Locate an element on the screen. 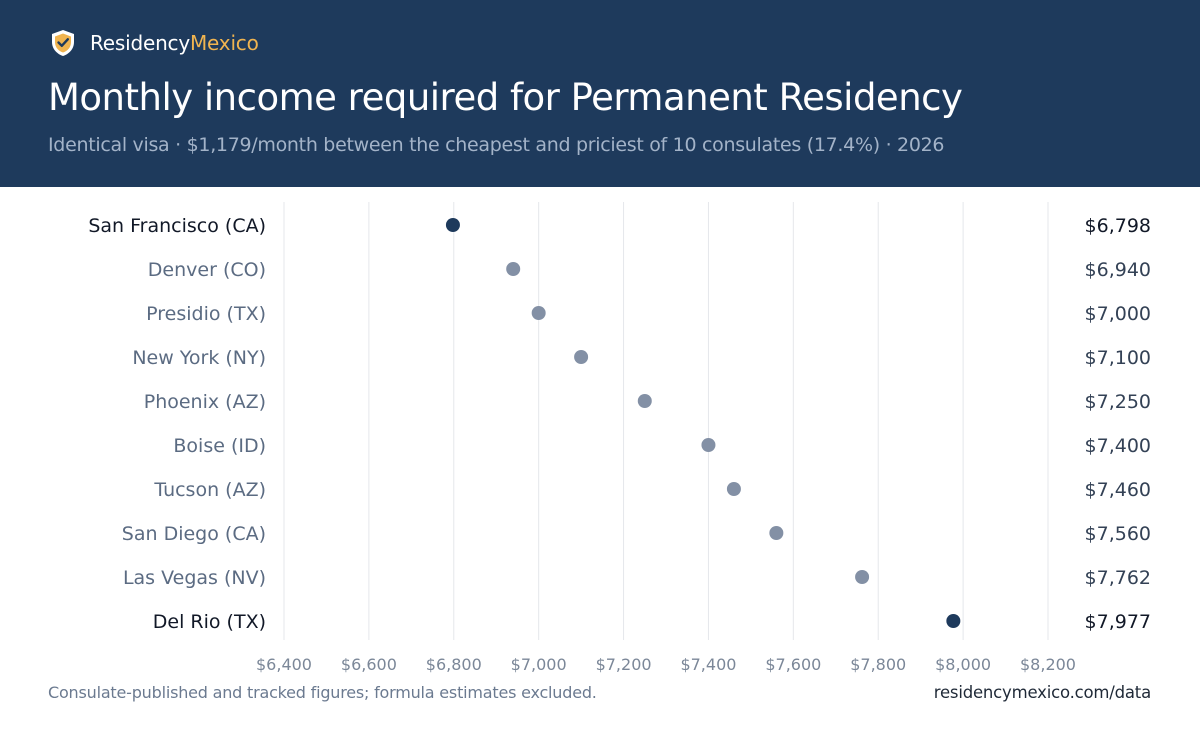  value-label: $7,400 is located at coordinates (1118, 446).